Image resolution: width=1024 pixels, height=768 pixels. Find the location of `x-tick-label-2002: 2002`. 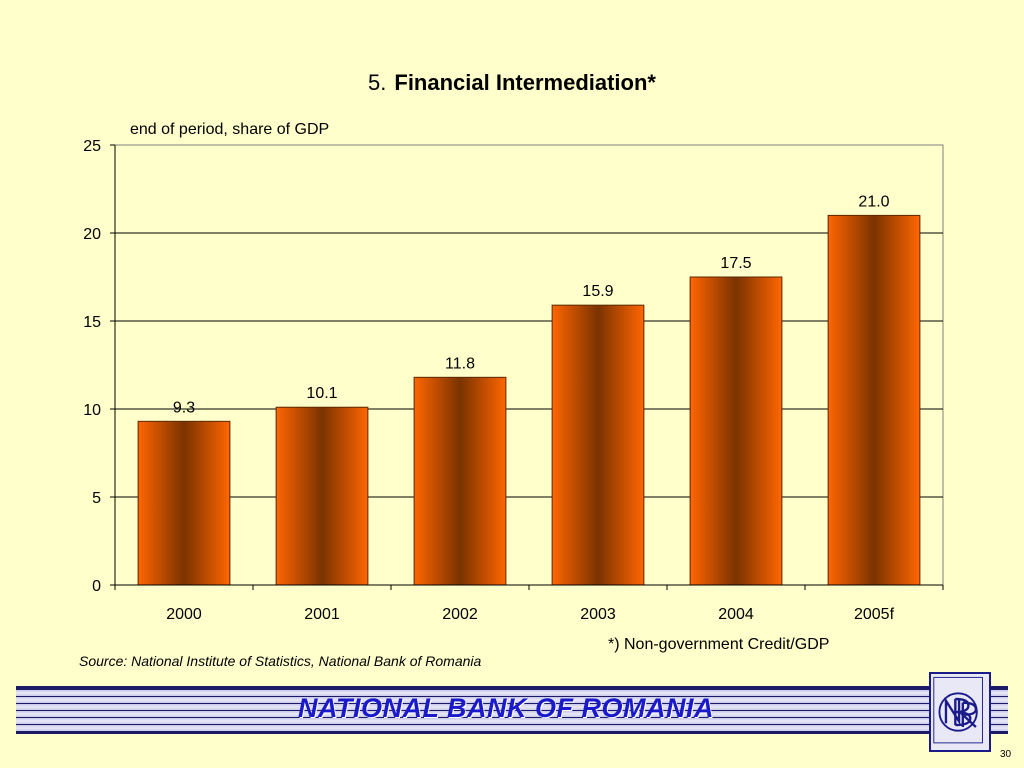

x-tick-label-2002: 2002 is located at coordinates (460, 614).